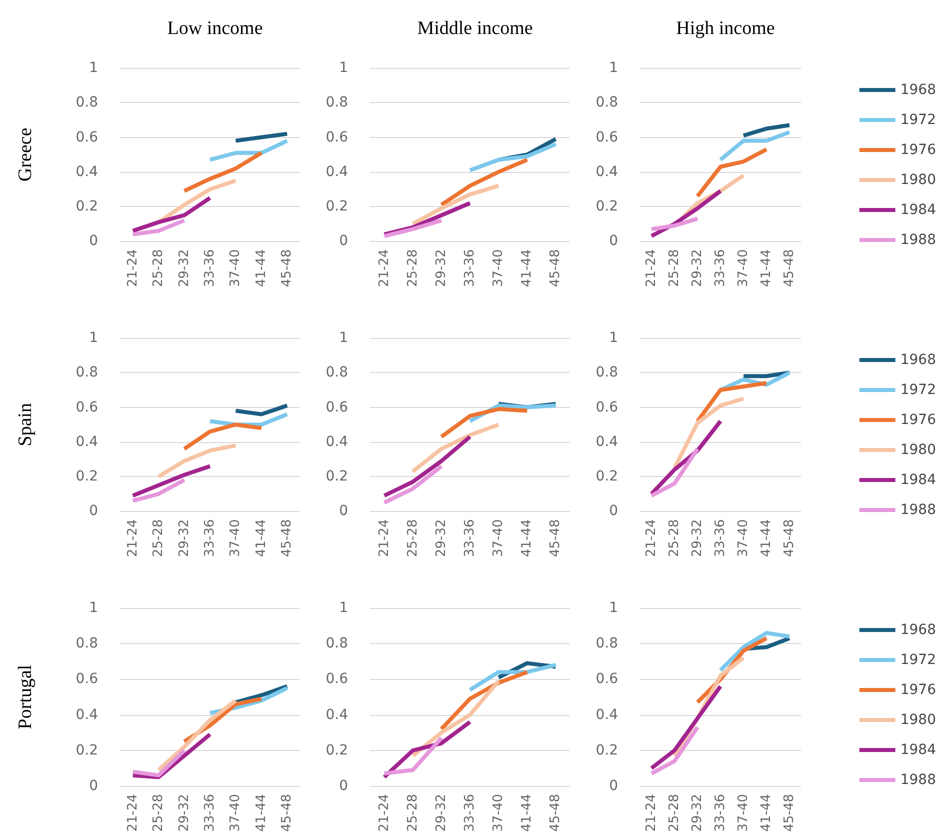 The width and height of the screenshot is (941, 838). I want to click on legend-label: 1968, so click(918, 630).